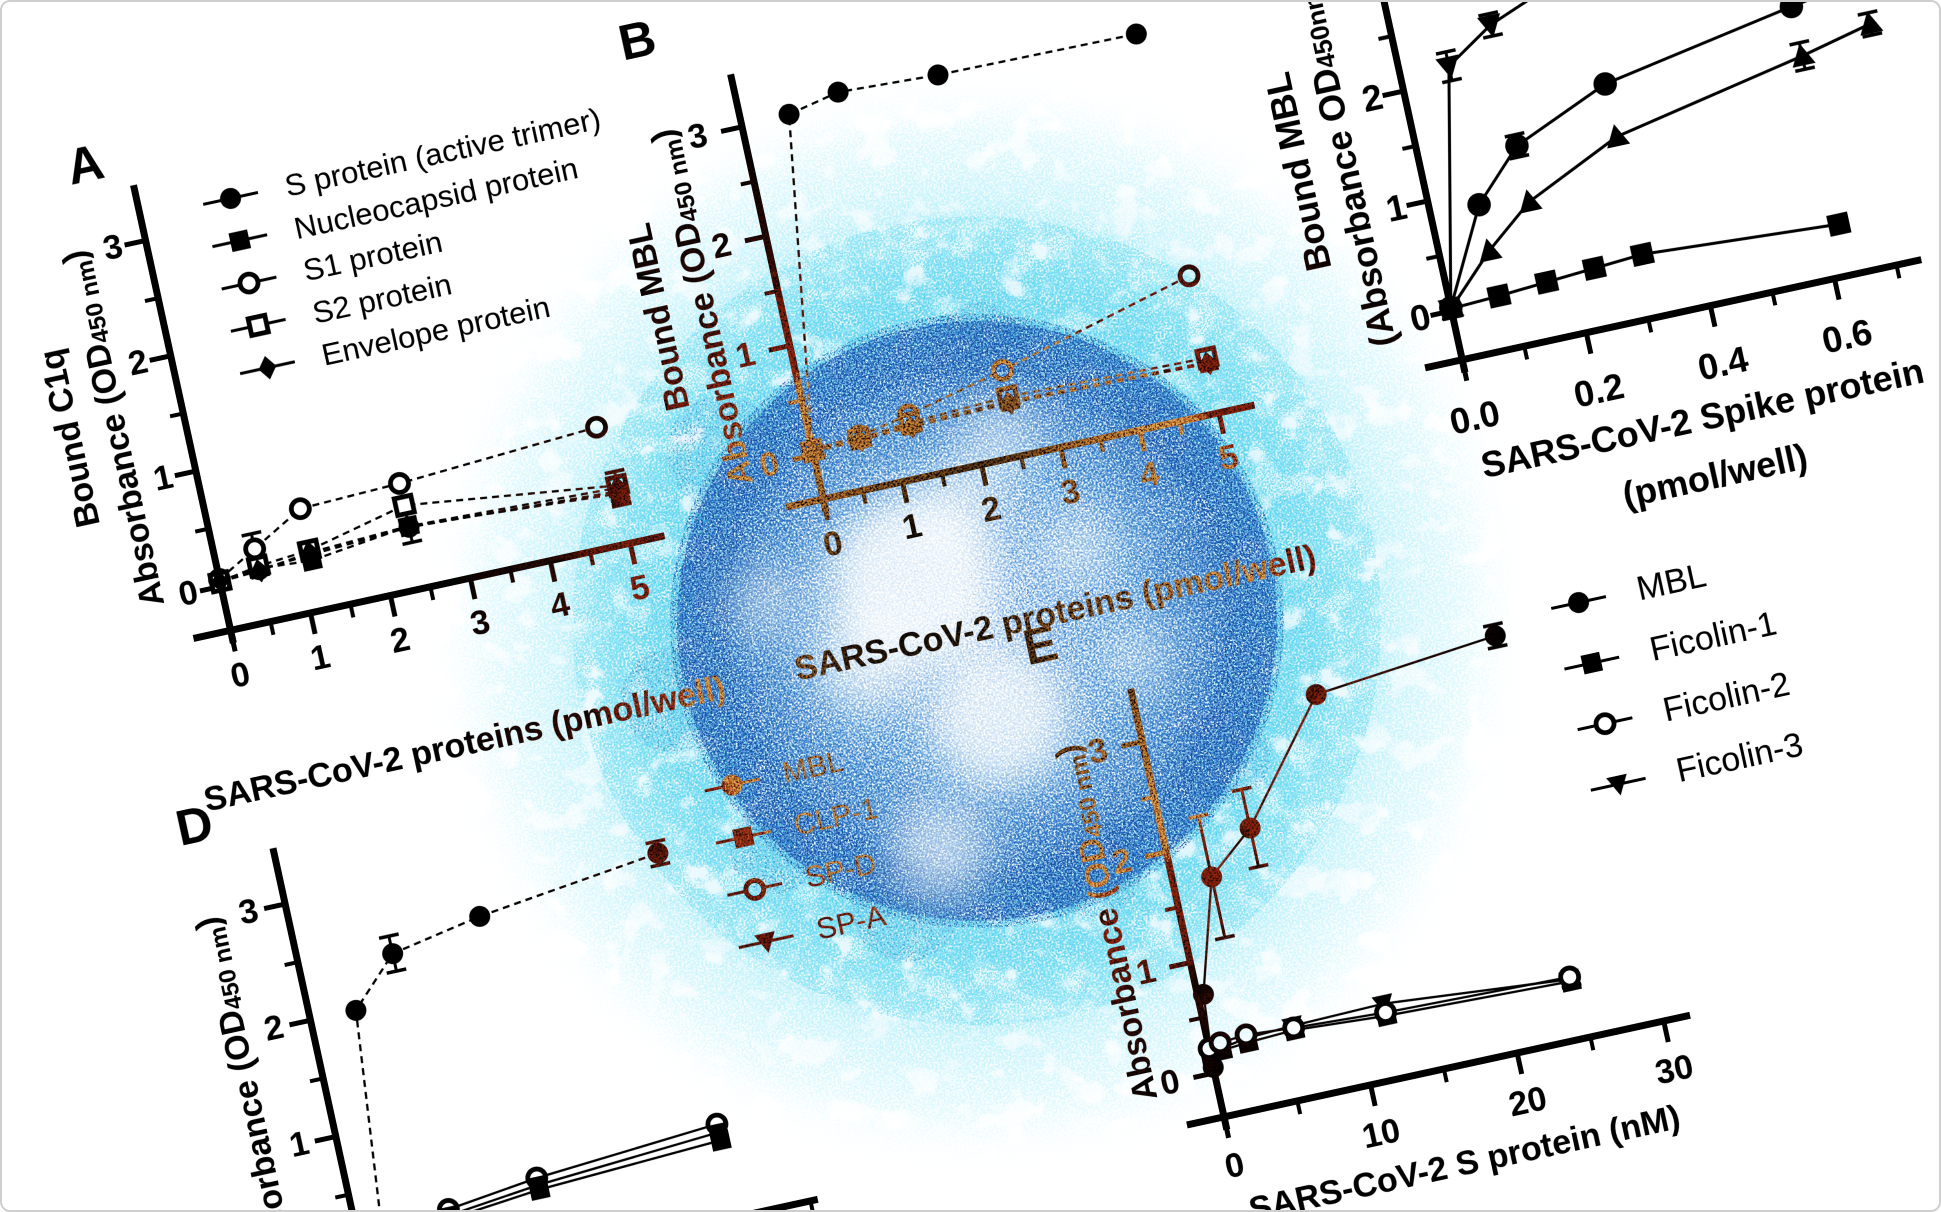 Image resolution: width=1941 pixels, height=1212 pixels. Describe the element at coordinates (480, 622) in the screenshot. I see `panel-A-xtick-3: 3` at that location.